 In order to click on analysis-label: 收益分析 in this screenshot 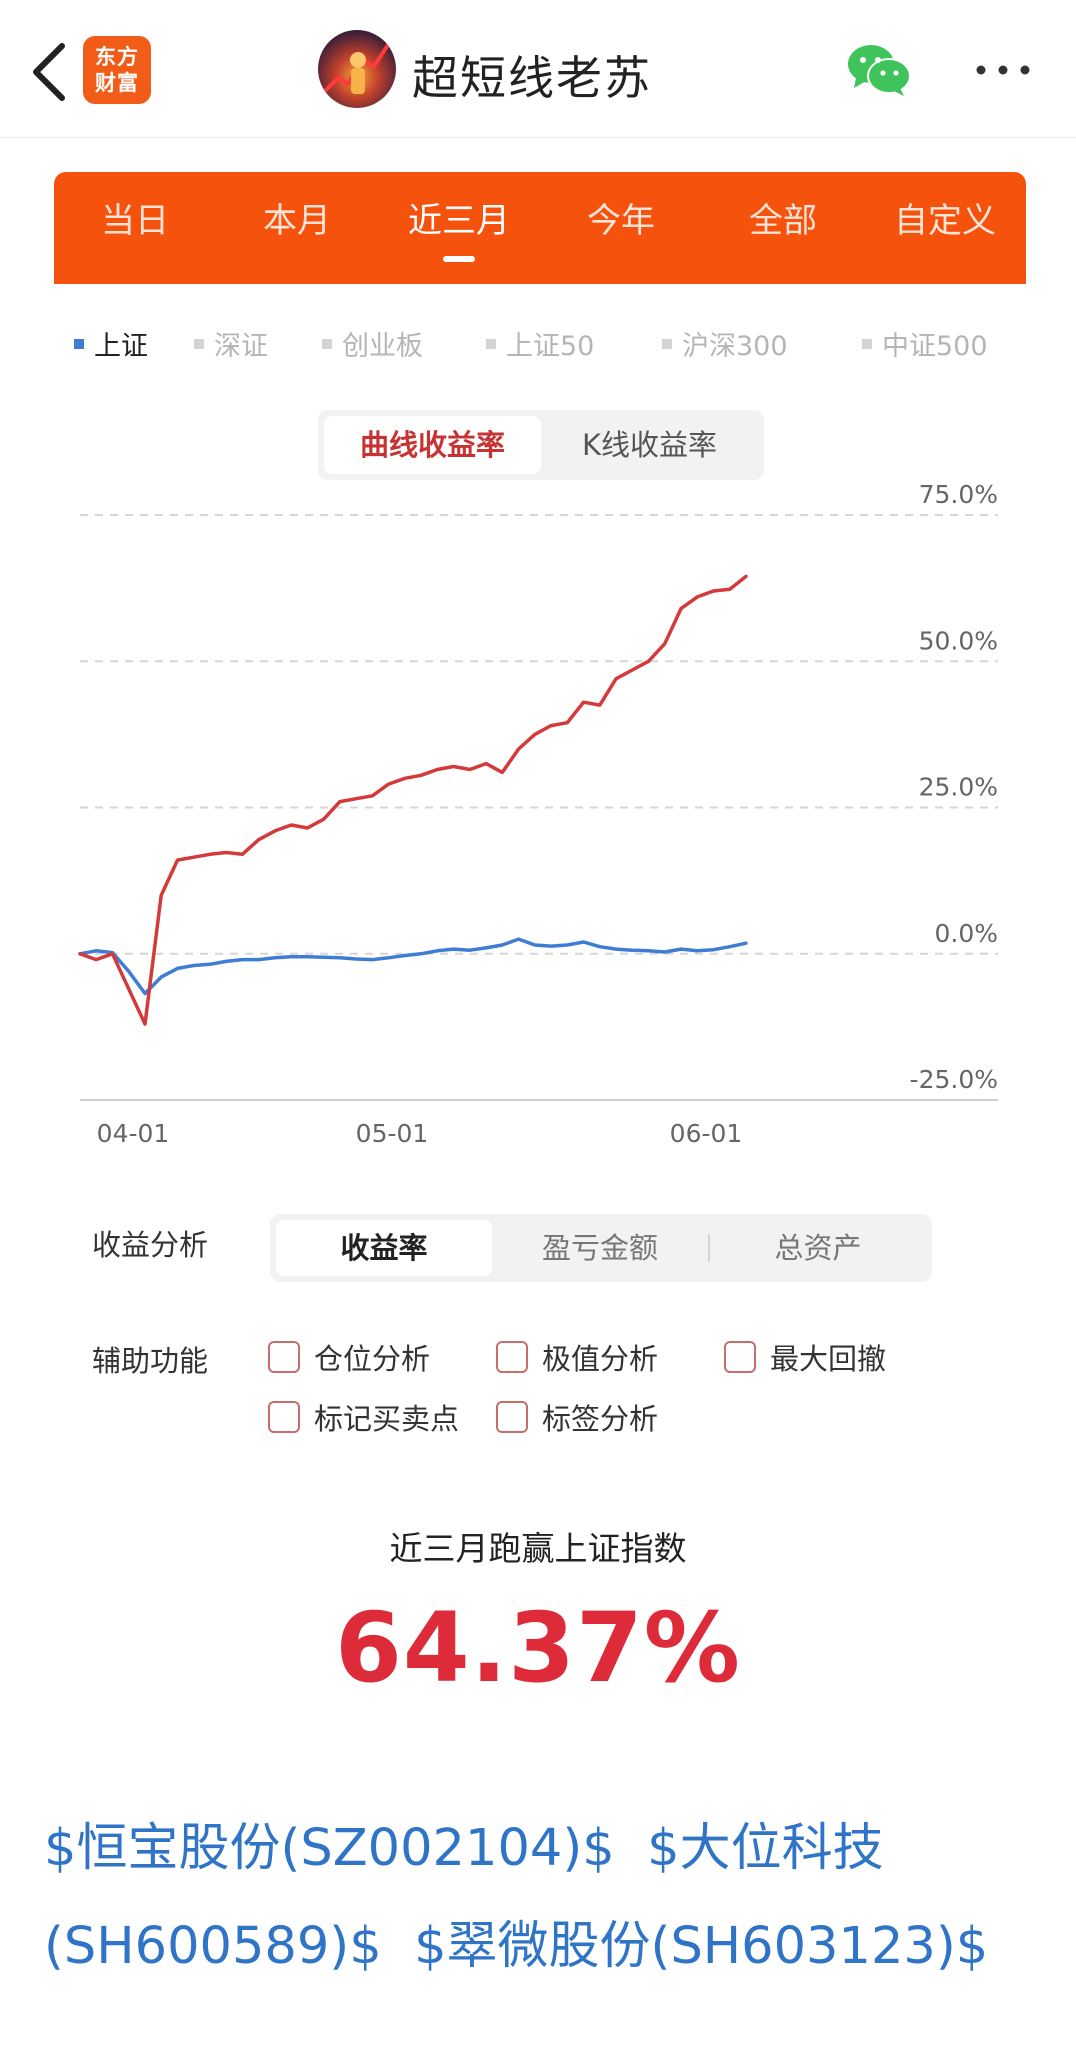, I will do `click(150, 1245)`.